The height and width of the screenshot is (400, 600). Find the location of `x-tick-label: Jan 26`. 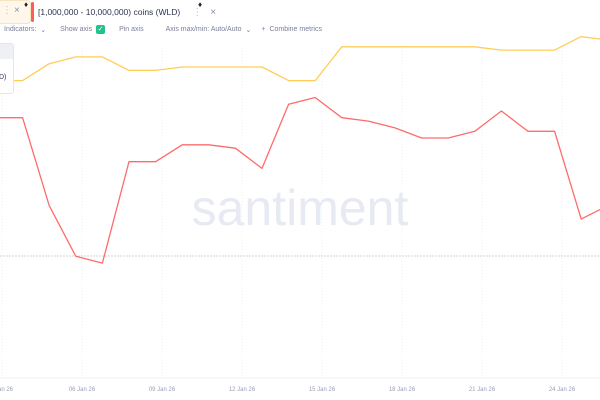

x-tick-label: Jan 26 is located at coordinates (7, 390).